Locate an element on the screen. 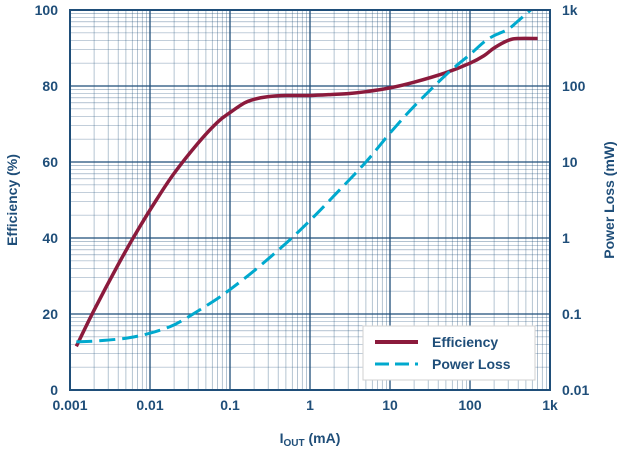  x-tick-label: 0.1 is located at coordinates (230, 405).